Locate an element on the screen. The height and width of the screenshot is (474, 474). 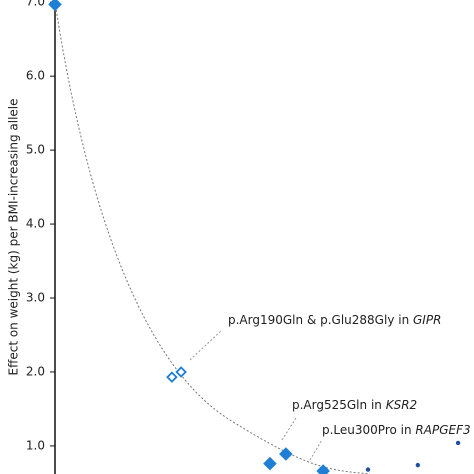
annotation-gene: RAPGEF3 is located at coordinates (442, 430).